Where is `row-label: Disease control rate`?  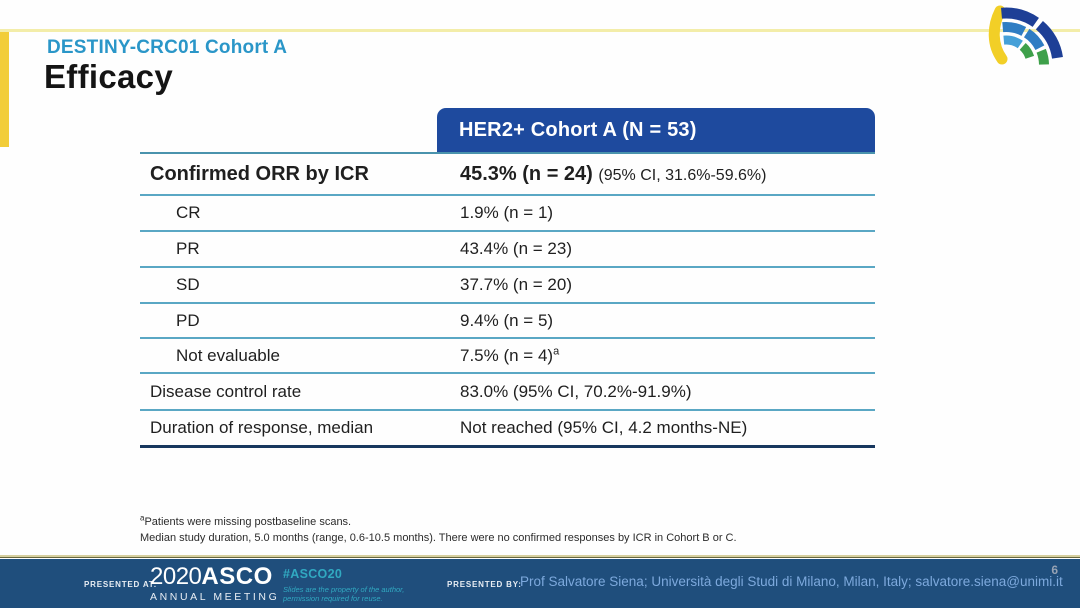
row-label: Disease control rate is located at coordinates (226, 391).